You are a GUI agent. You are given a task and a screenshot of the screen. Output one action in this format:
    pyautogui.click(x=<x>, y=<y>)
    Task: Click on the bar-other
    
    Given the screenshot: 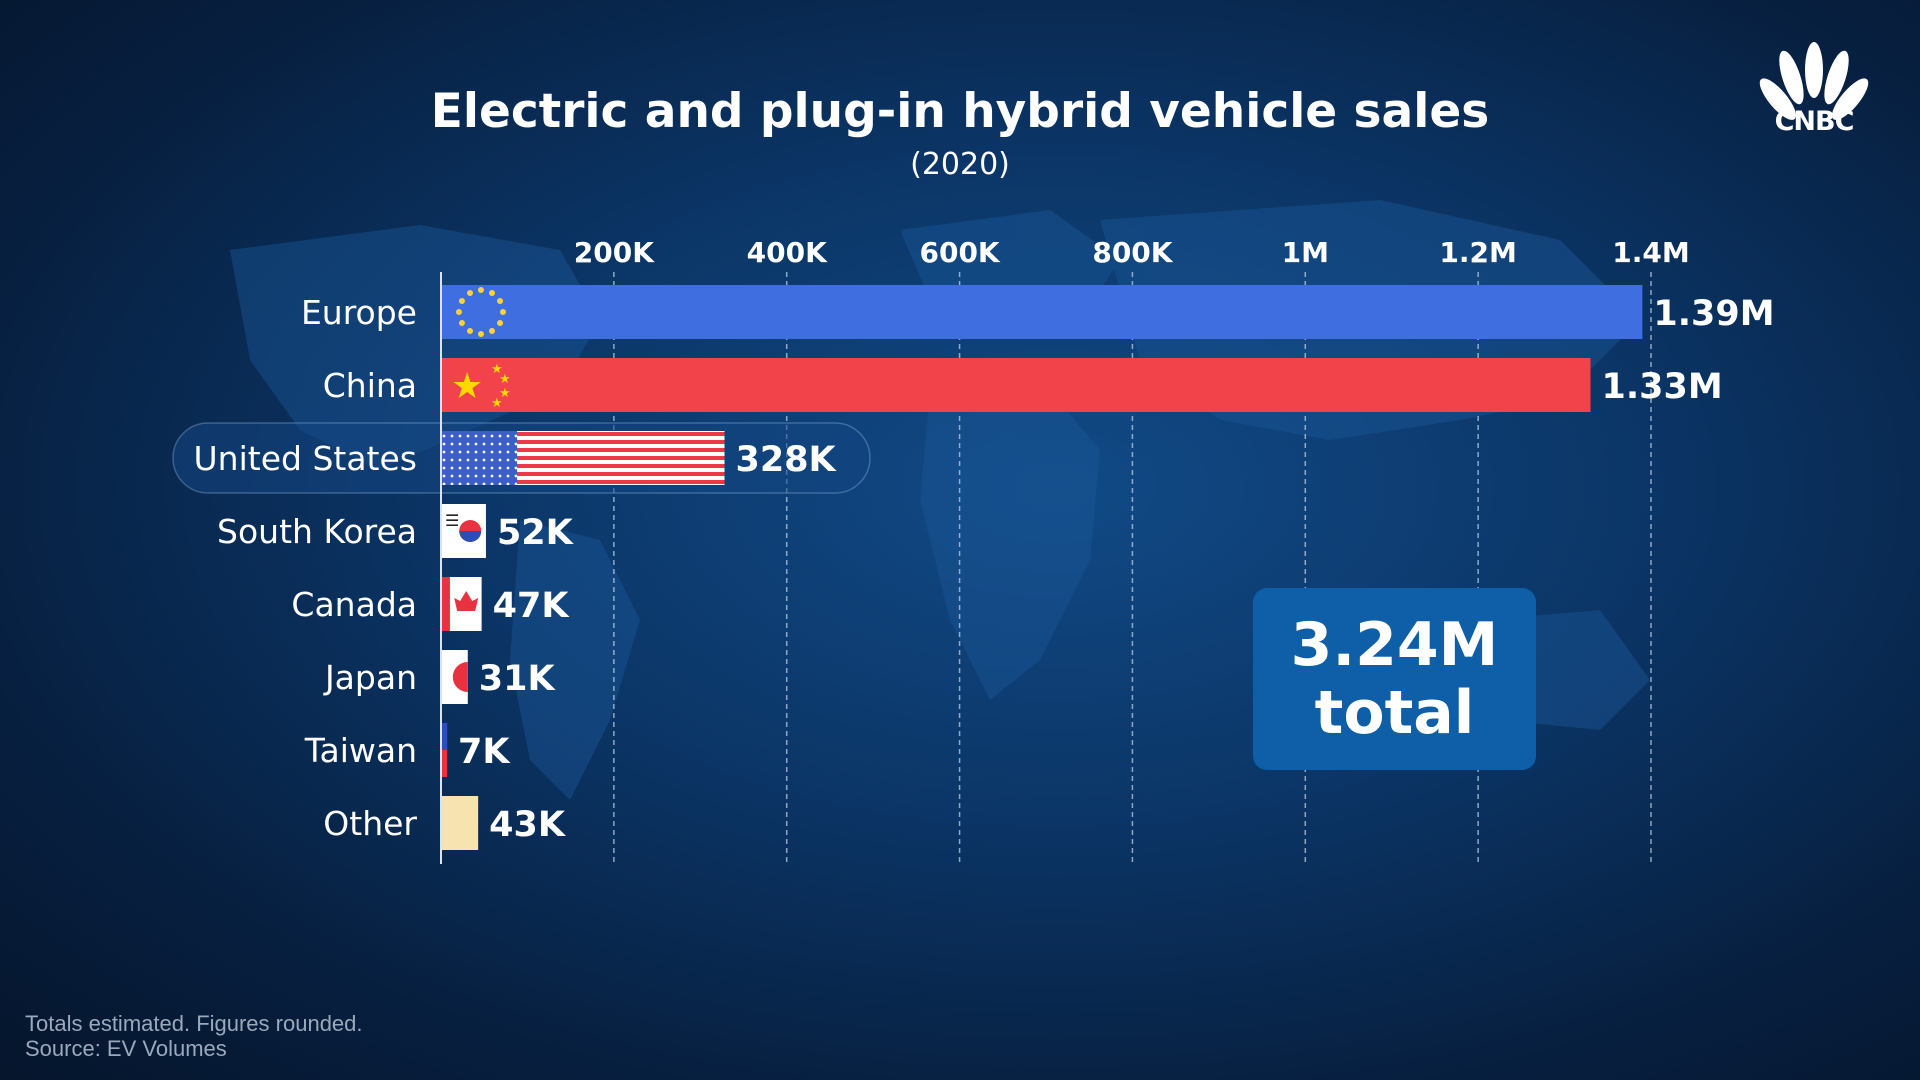 What is the action you would take?
    pyautogui.click(x=460, y=823)
    